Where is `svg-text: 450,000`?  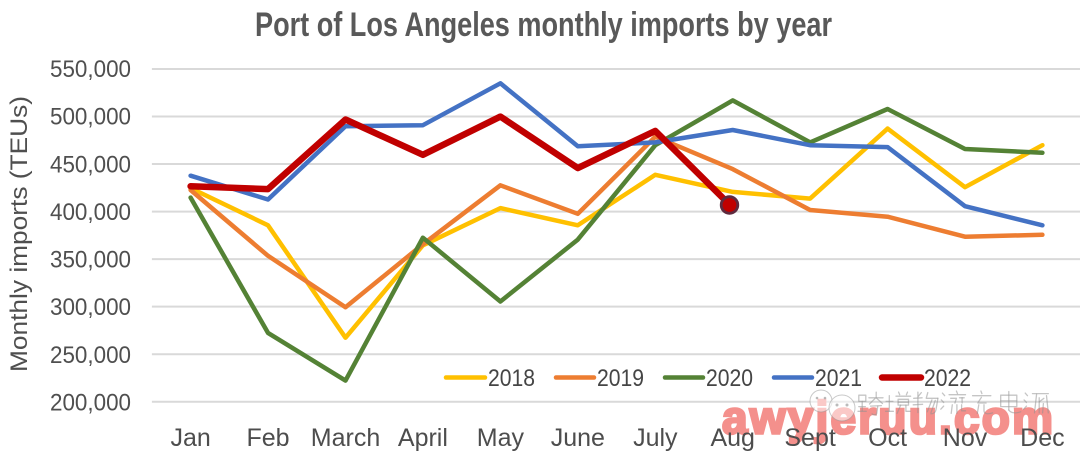
svg-text: 450,000 is located at coordinates (90, 164).